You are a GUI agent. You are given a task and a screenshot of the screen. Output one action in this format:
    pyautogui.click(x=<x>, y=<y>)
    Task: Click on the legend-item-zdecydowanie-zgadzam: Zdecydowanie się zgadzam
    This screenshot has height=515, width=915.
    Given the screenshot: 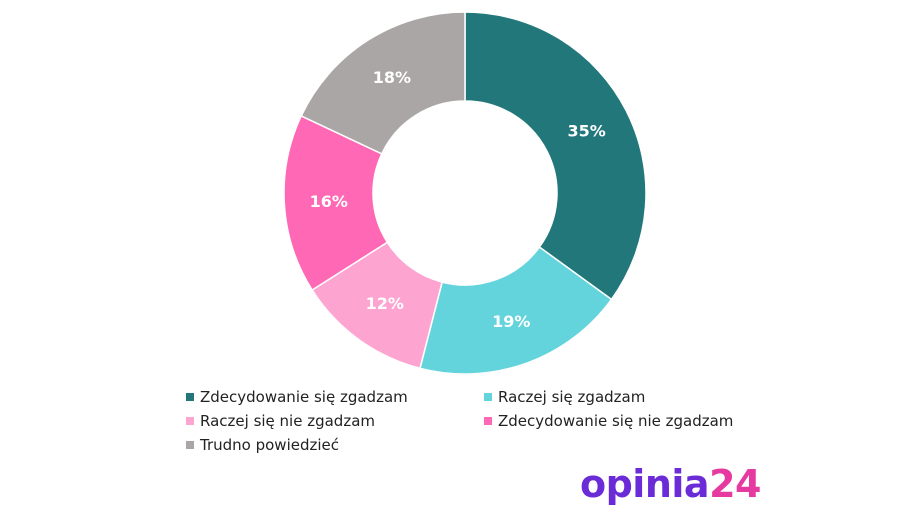 What is the action you would take?
    pyautogui.click(x=297, y=397)
    